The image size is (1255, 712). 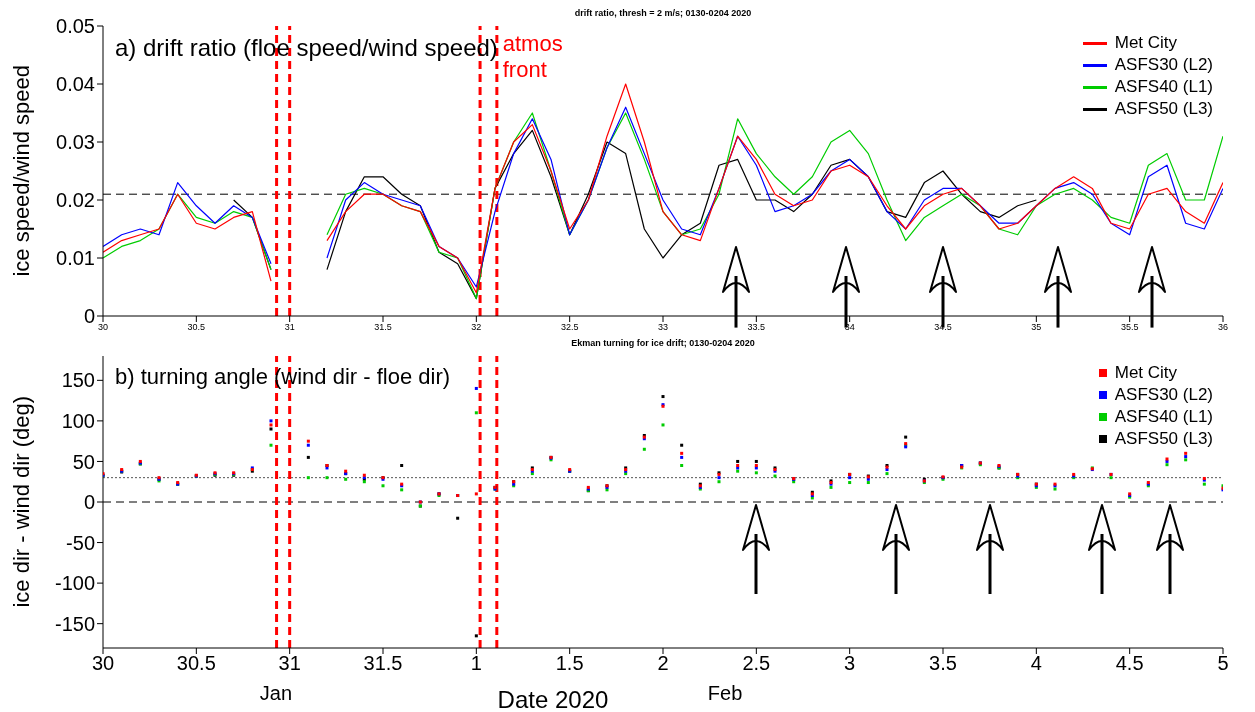 I want to click on x-tick-label: 1.5, so click(x=569, y=663).